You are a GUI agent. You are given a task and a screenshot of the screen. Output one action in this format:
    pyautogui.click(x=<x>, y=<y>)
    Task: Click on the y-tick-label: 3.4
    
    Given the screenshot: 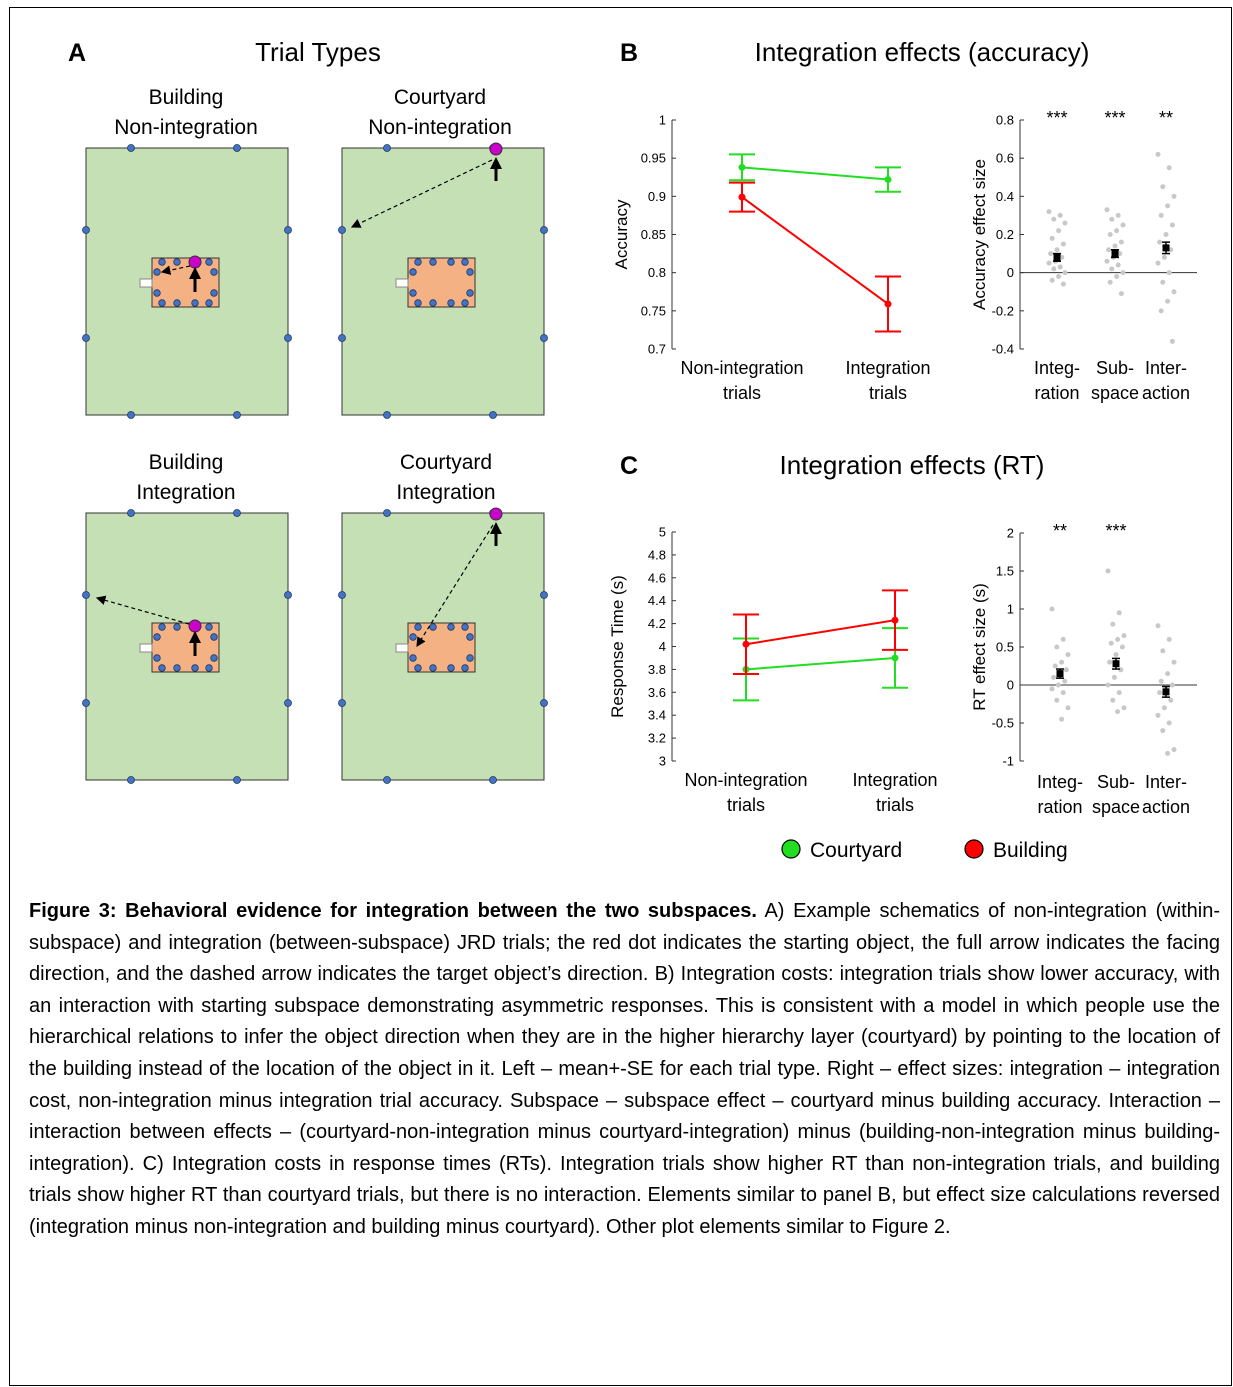 What is the action you would take?
    pyautogui.click(x=657, y=715)
    